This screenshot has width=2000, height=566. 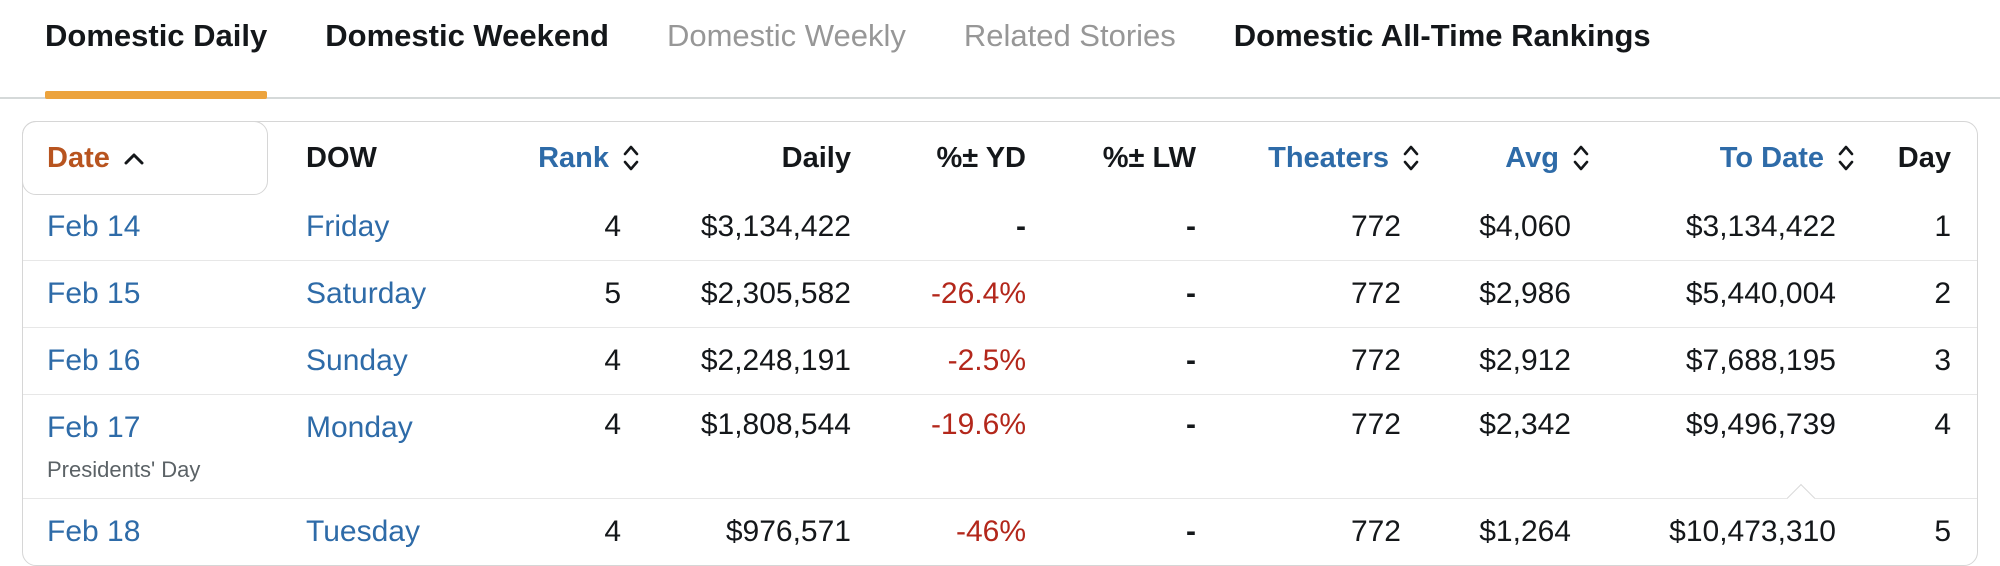 I want to click on column-header-theaters: Theaters, so click(x=1308, y=158).